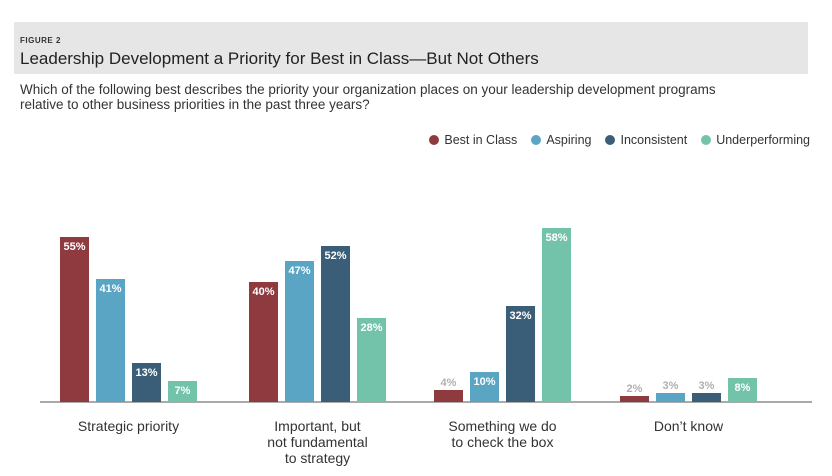 The width and height of the screenshot is (832, 476). Describe the element at coordinates (146, 373) in the screenshot. I see `data-label-inconsistent-0: 13%` at that location.